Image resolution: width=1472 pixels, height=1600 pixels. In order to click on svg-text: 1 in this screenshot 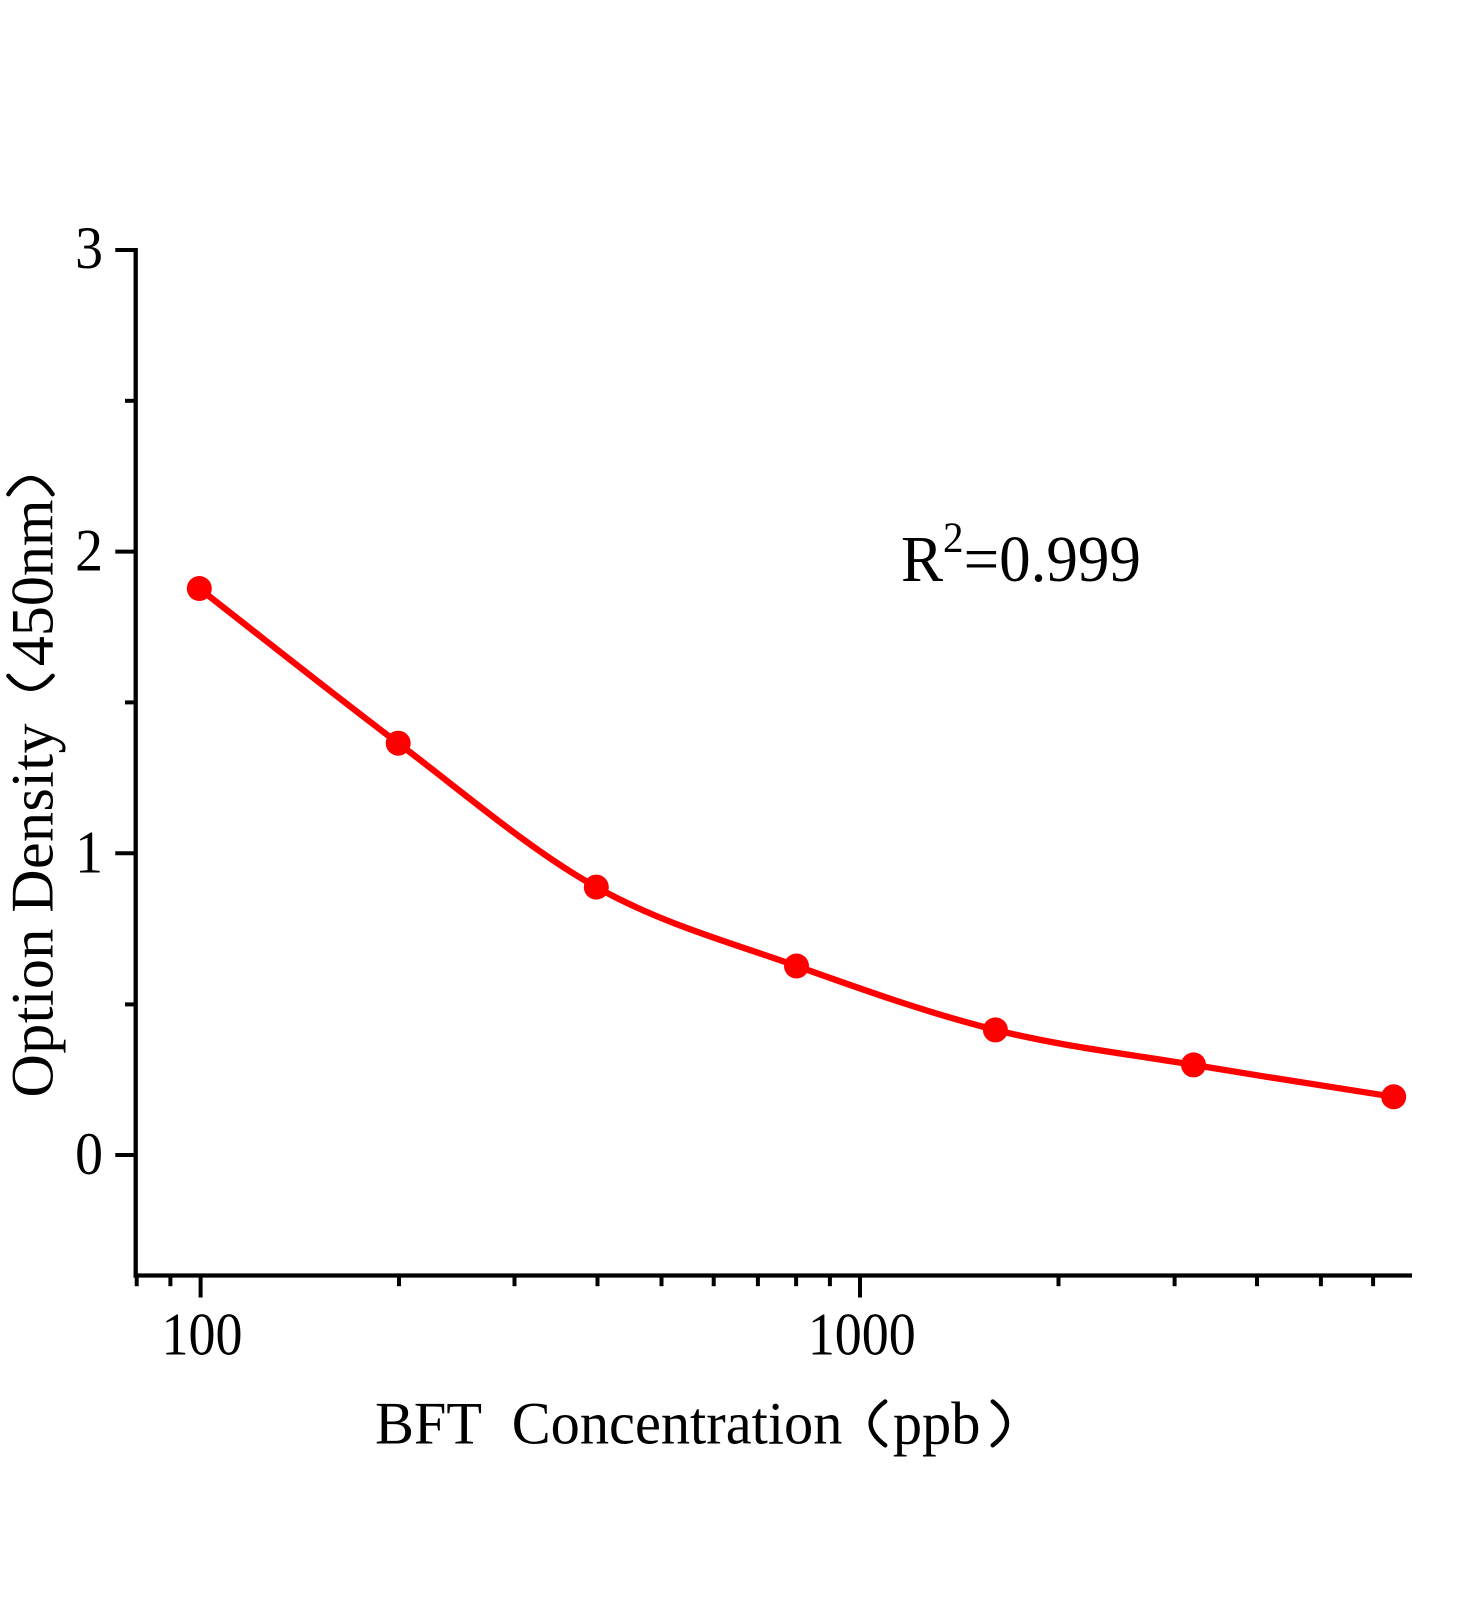, I will do `click(89, 852)`.